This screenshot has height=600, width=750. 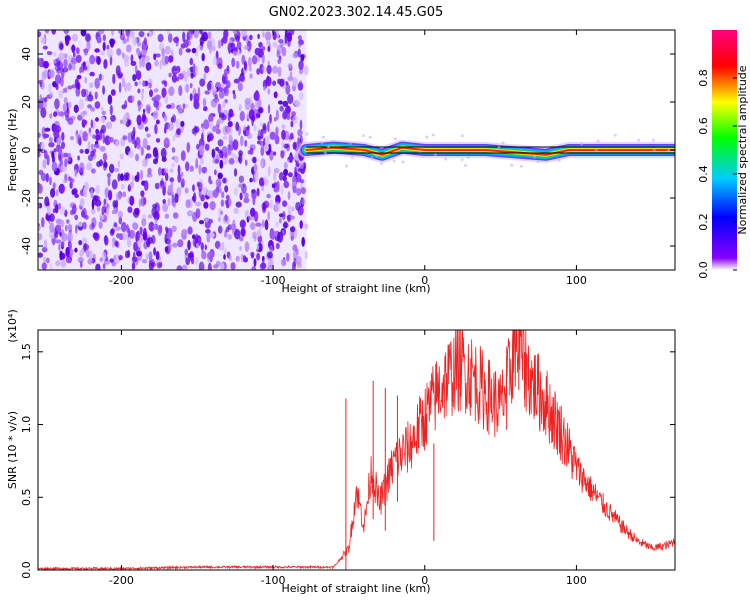 I want to click on colorbar-tick-label: 0.6, so click(x=703, y=126).